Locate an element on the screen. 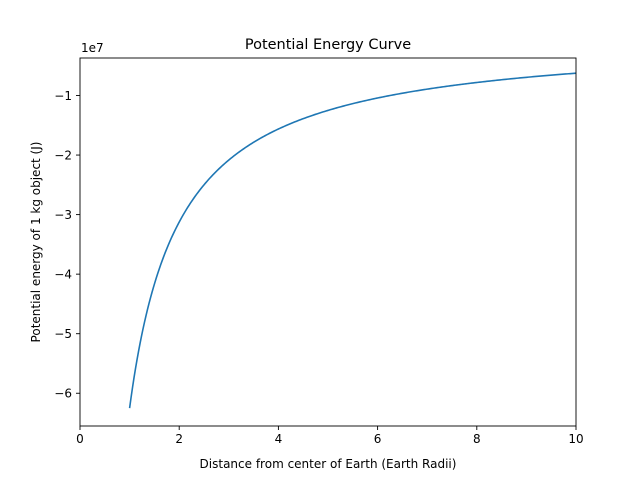 The width and height of the screenshot is (640, 480). y-tick-label-2: −4 is located at coordinates (63, 275).